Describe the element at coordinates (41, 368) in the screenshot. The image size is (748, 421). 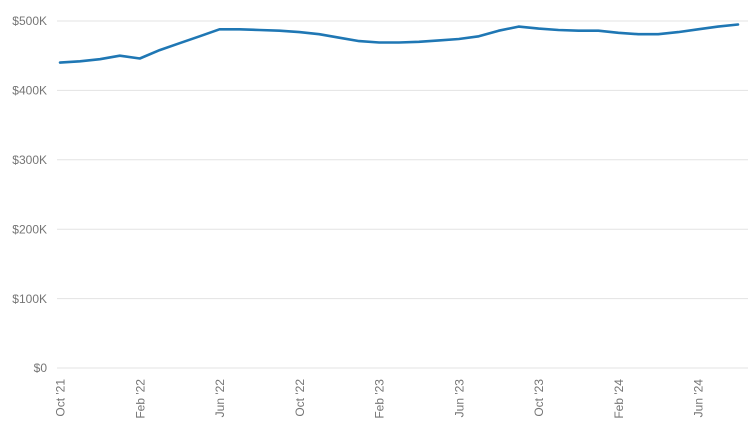
I see `y-axis-label: $0` at that location.